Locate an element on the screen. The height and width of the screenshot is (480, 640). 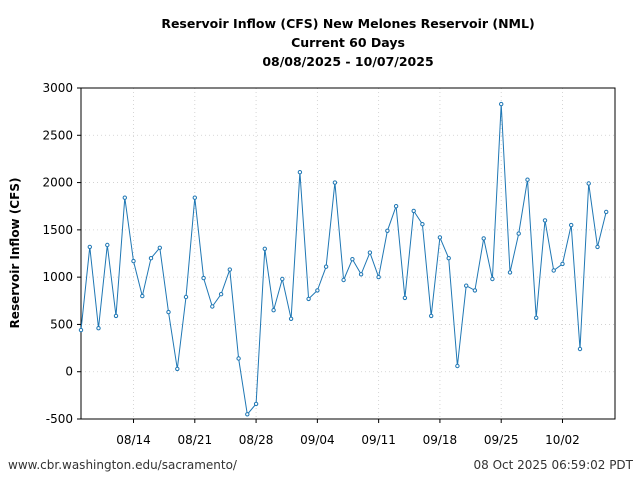
x-tick-label: 08/28 is located at coordinates (256, 440).